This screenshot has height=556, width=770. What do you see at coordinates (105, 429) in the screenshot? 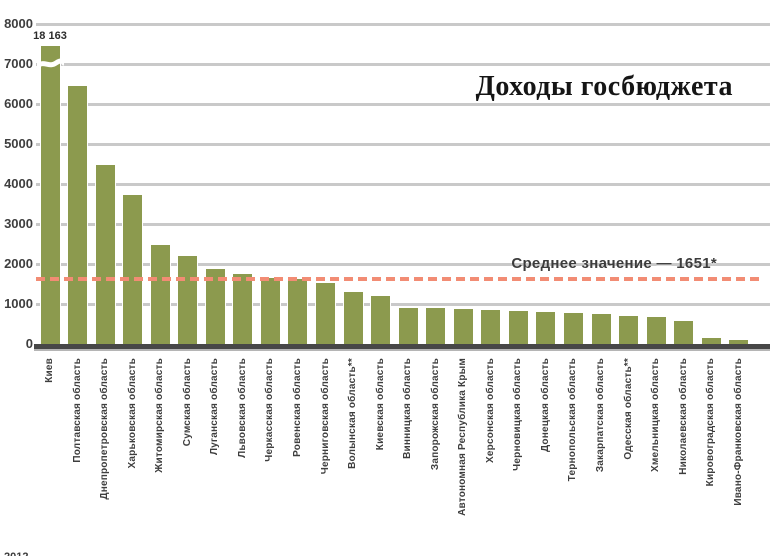
I see `x-axis-label-text: Днепропетровская область` at bounding box center [105, 429].